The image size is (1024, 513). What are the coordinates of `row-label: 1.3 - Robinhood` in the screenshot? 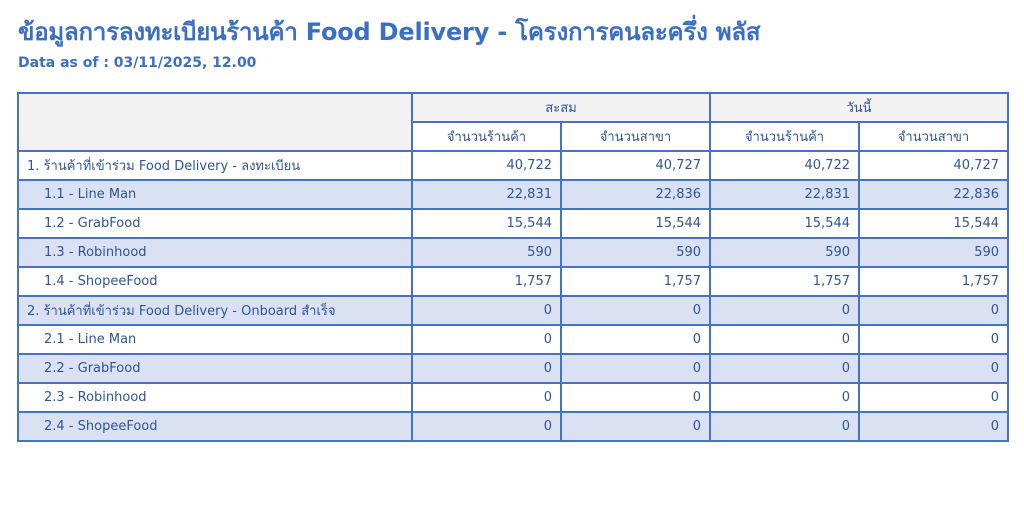 It's located at (215, 252).